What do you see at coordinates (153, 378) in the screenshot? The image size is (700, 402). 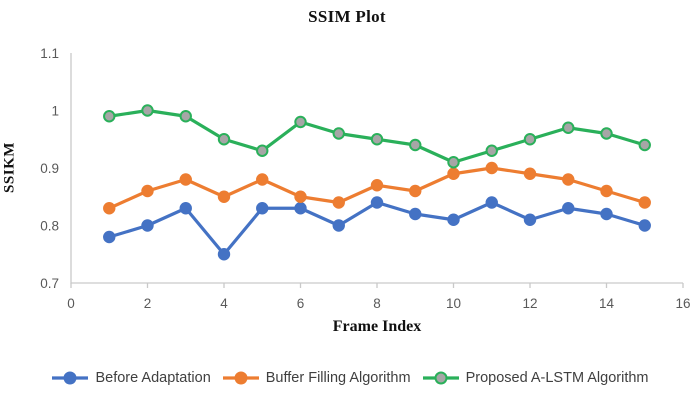 I see `legend-label: Before Adaptation` at bounding box center [153, 378].